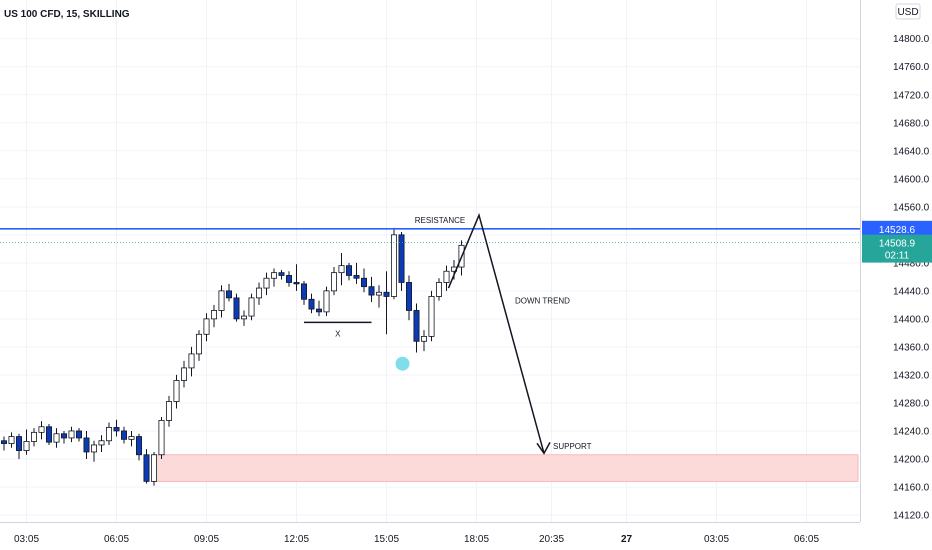 Image resolution: width=932 pixels, height=550 pixels. What do you see at coordinates (911, 375) in the screenshot?
I see `price-tick-label: 14320.0` at bounding box center [911, 375].